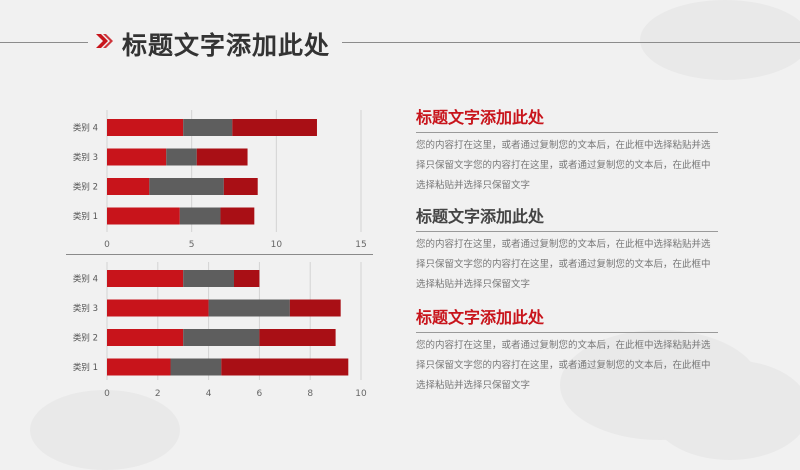  What do you see at coordinates (226, 45) in the screenshot?
I see `page-title: 标题文字添加此处` at bounding box center [226, 45].